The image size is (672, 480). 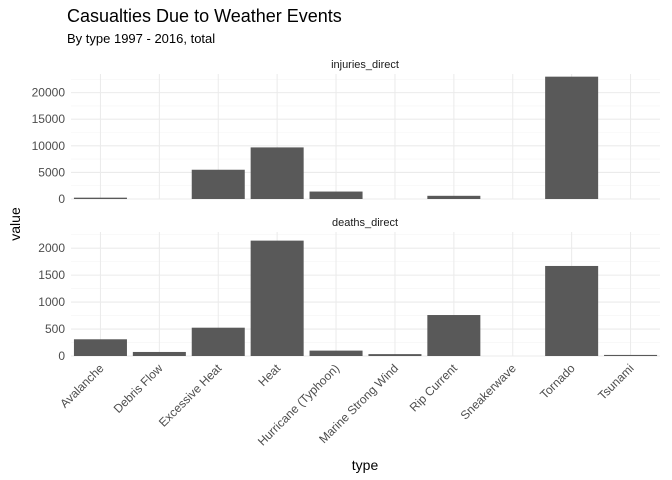 I want to click on y-tick-label: 10000, so click(x=49, y=146).